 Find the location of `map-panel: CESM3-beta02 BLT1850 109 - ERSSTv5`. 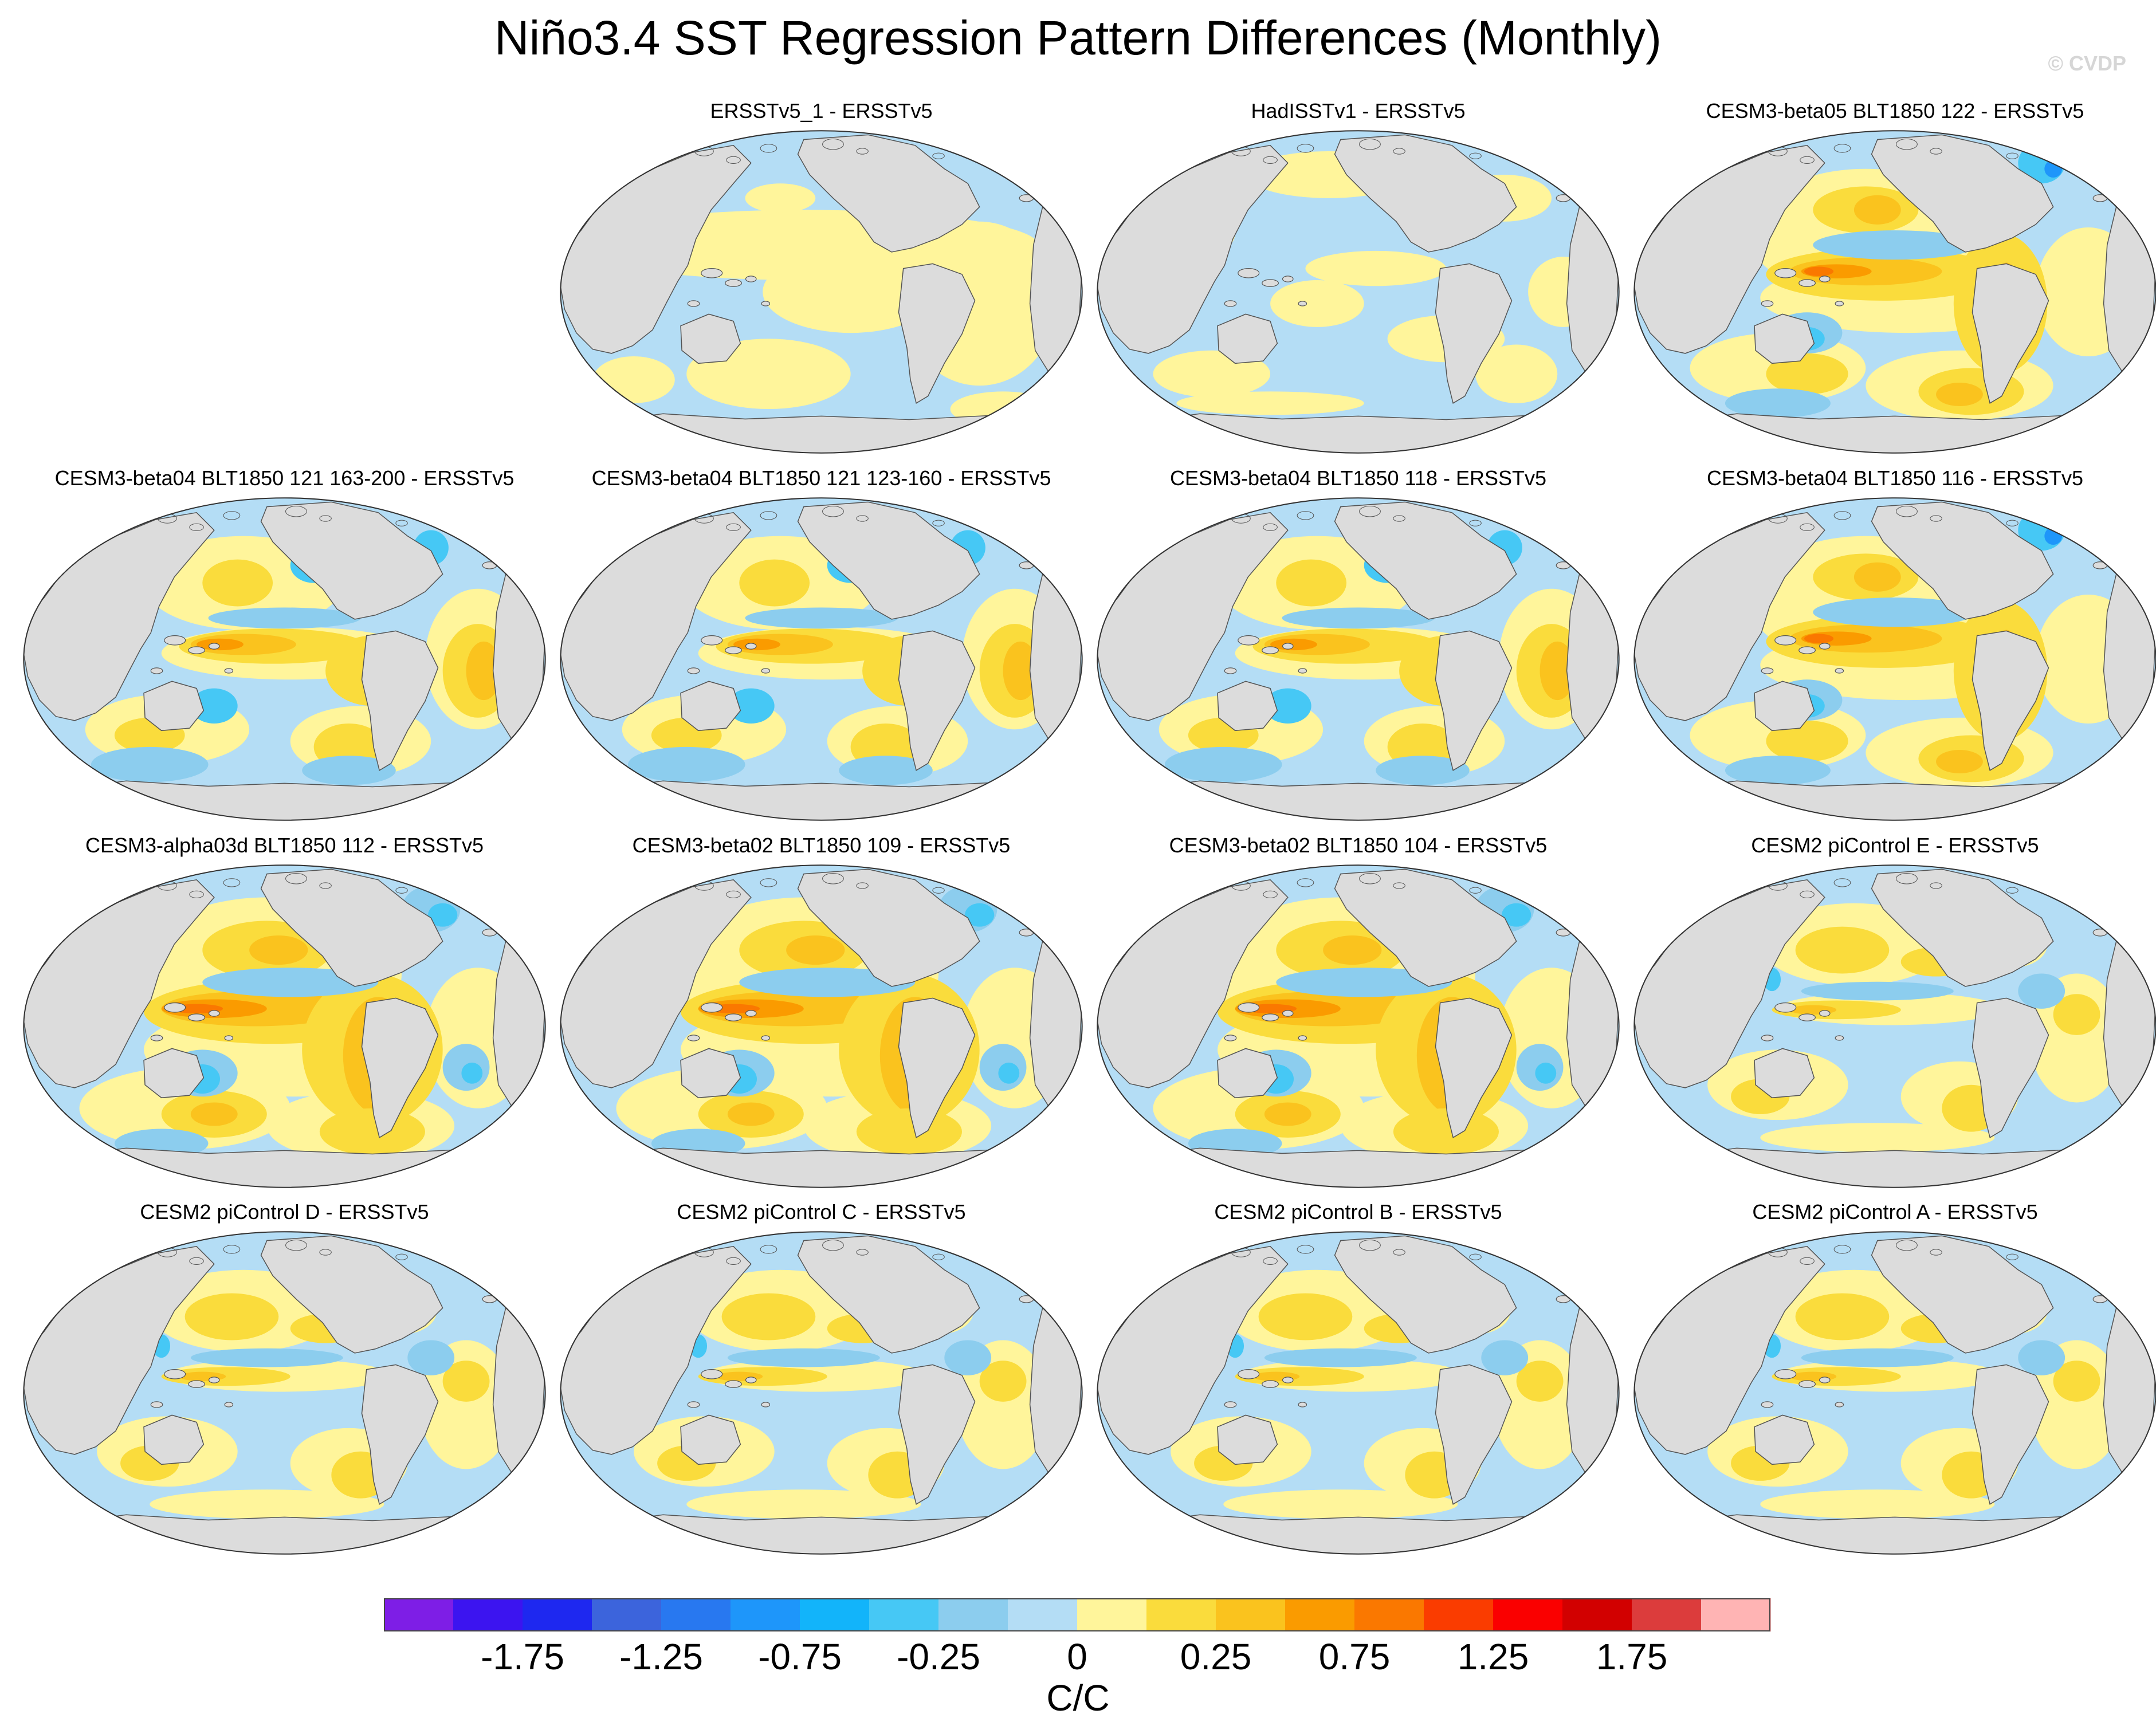

map-panel: CESM3-beta02 BLT1850 109 - ERSSTv5 is located at coordinates (821, 1016).